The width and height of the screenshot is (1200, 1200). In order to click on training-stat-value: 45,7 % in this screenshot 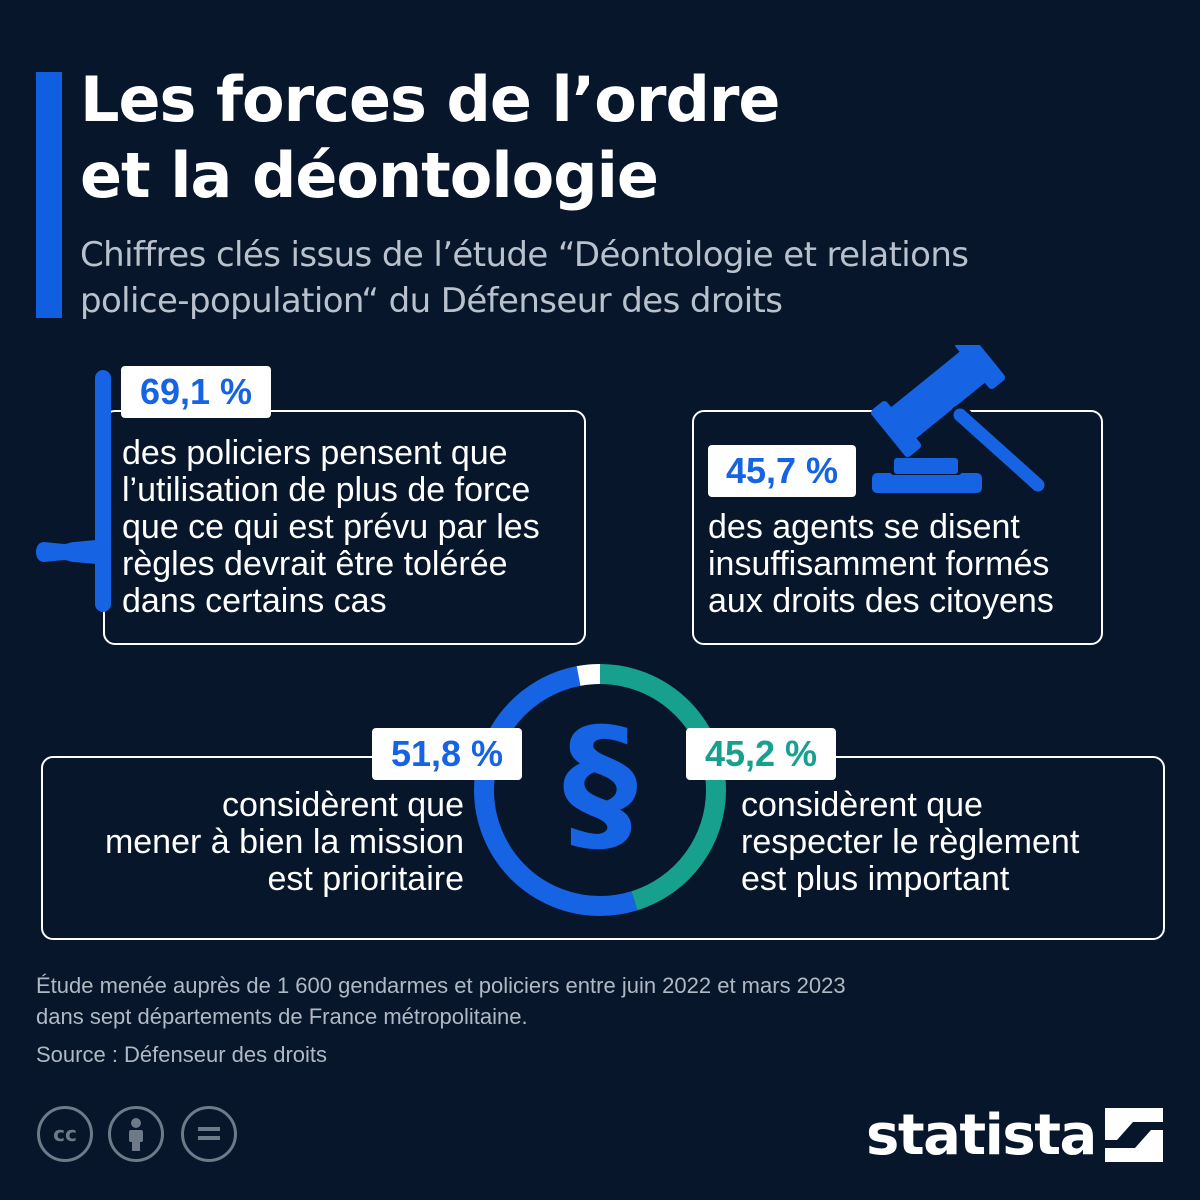, I will do `click(782, 471)`.